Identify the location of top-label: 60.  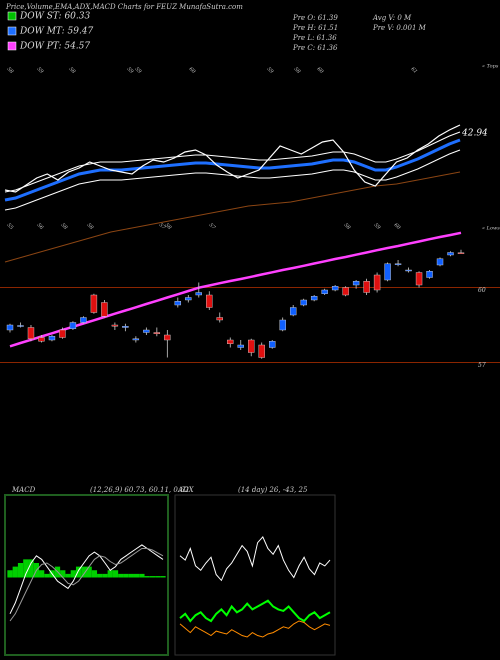
(192, 70).